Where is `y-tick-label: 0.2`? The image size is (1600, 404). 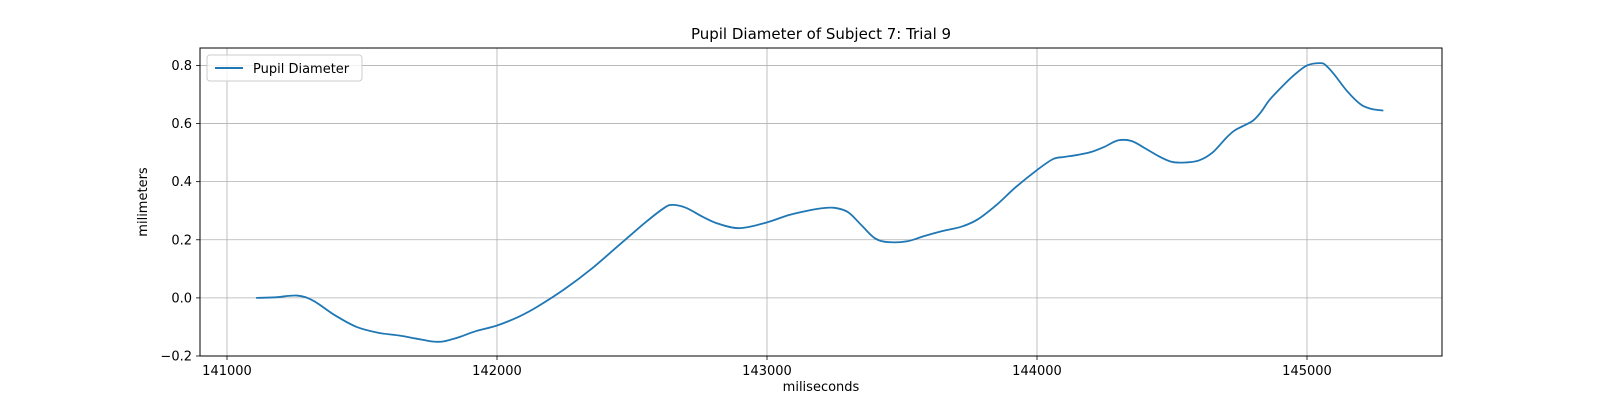
y-tick-label: 0.2 is located at coordinates (181, 240).